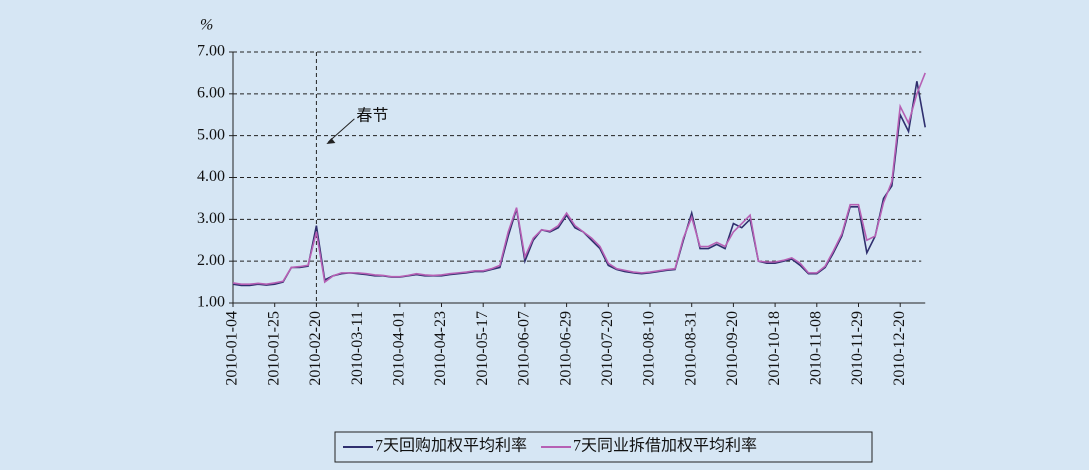 This screenshot has width=1089, height=470. What do you see at coordinates (482, 348) in the screenshot?
I see `x-tick-label: 2010-05-17` at bounding box center [482, 348].